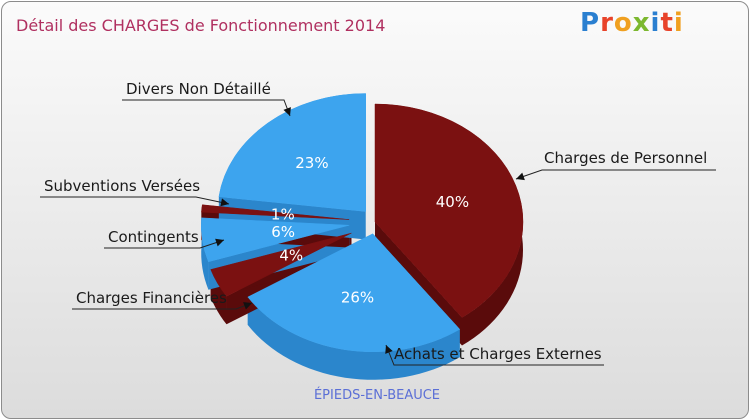  I want to click on percent-label-charges-financieres: 4%, so click(291, 256).